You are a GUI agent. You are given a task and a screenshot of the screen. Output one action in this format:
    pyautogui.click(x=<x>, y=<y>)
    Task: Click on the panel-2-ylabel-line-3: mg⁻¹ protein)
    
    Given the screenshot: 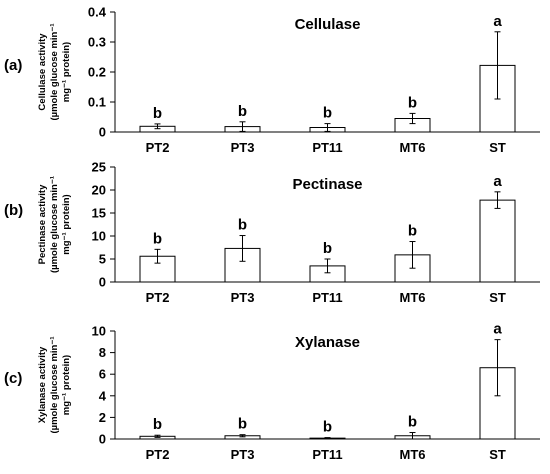 What is the action you would take?
    pyautogui.click(x=66, y=224)
    